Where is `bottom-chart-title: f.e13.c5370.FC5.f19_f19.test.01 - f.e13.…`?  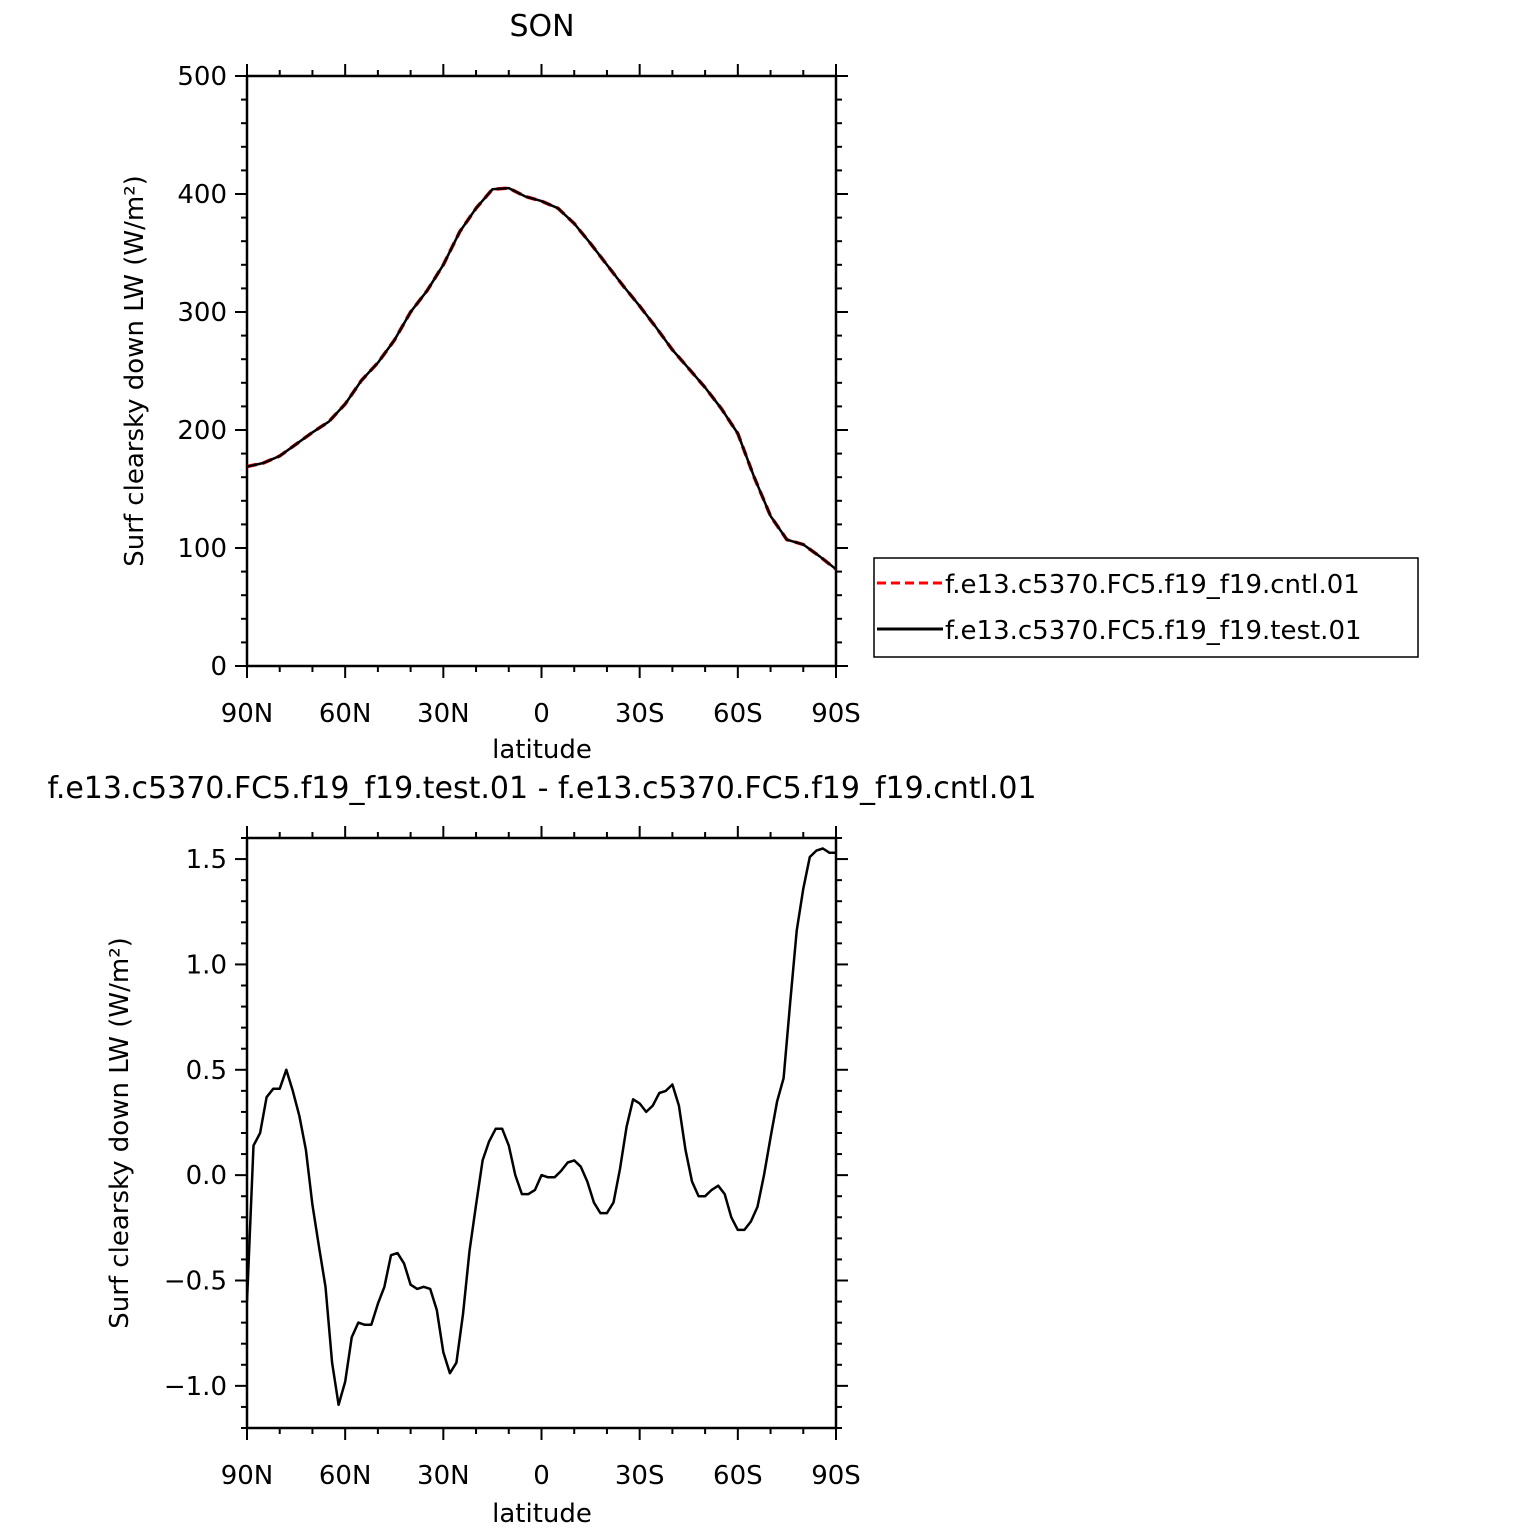 bottom-chart-title: f.e13.c5370.FC5.f19_f19.test.01 - f.e13.… is located at coordinates (541, 788).